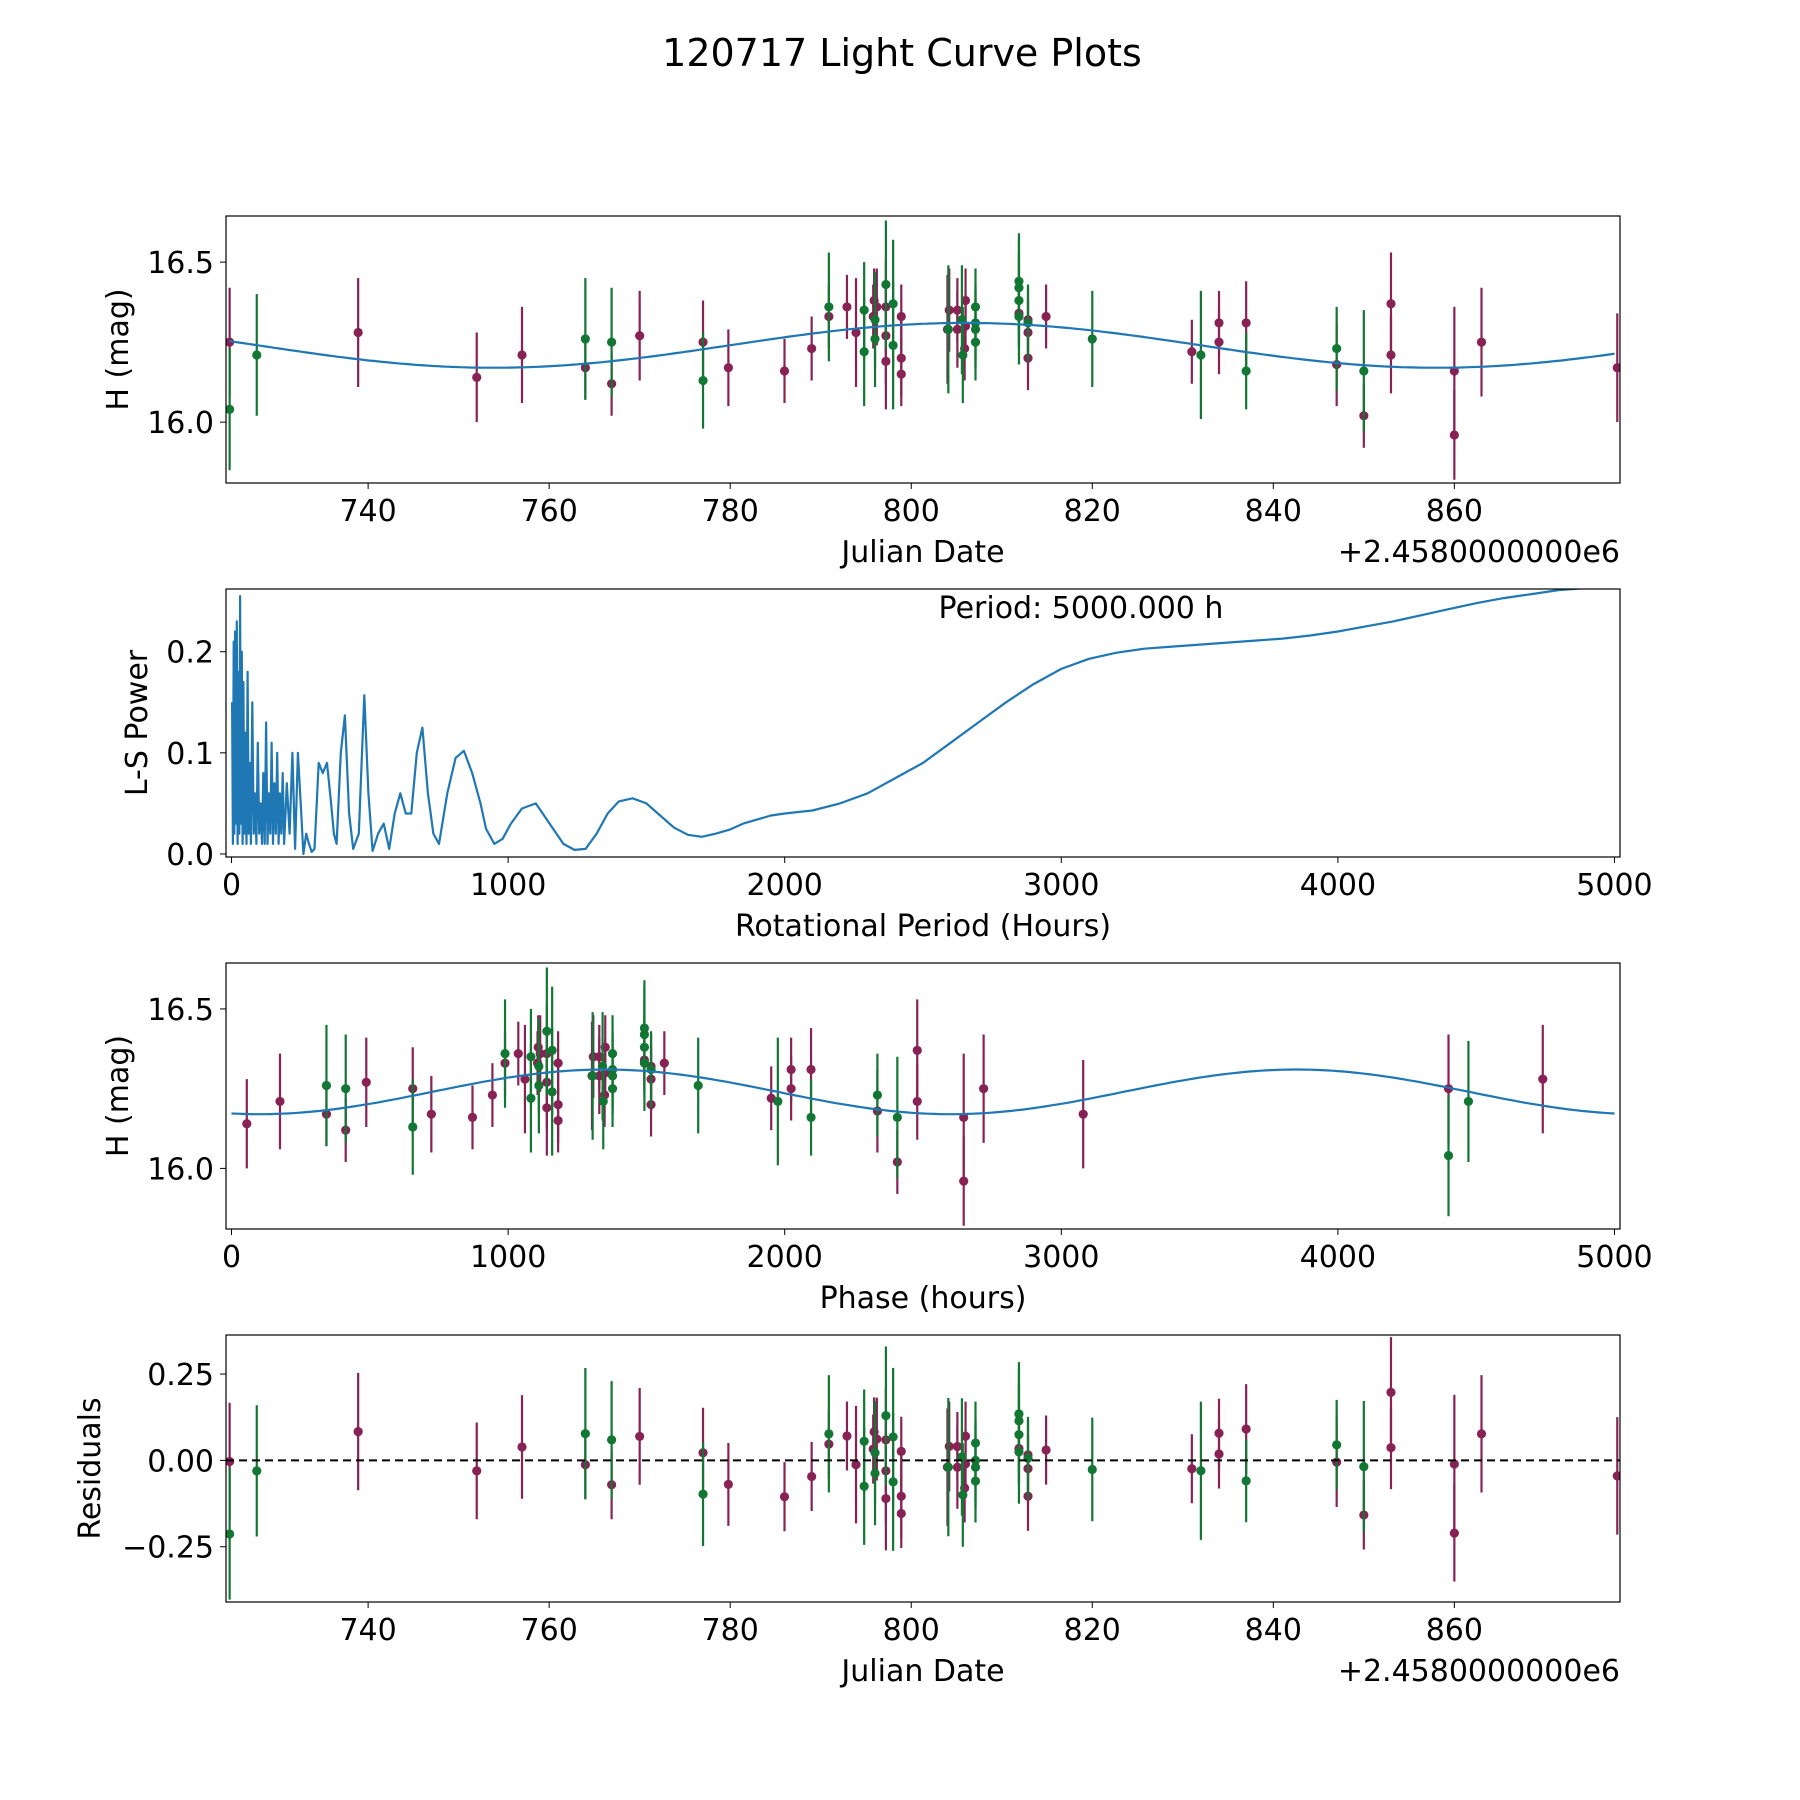 This screenshot has height=1800, width=1800. Describe the element at coordinates (1479, 552) in the screenshot. I see `x-offset-label: +2.4580000000e6` at that location.